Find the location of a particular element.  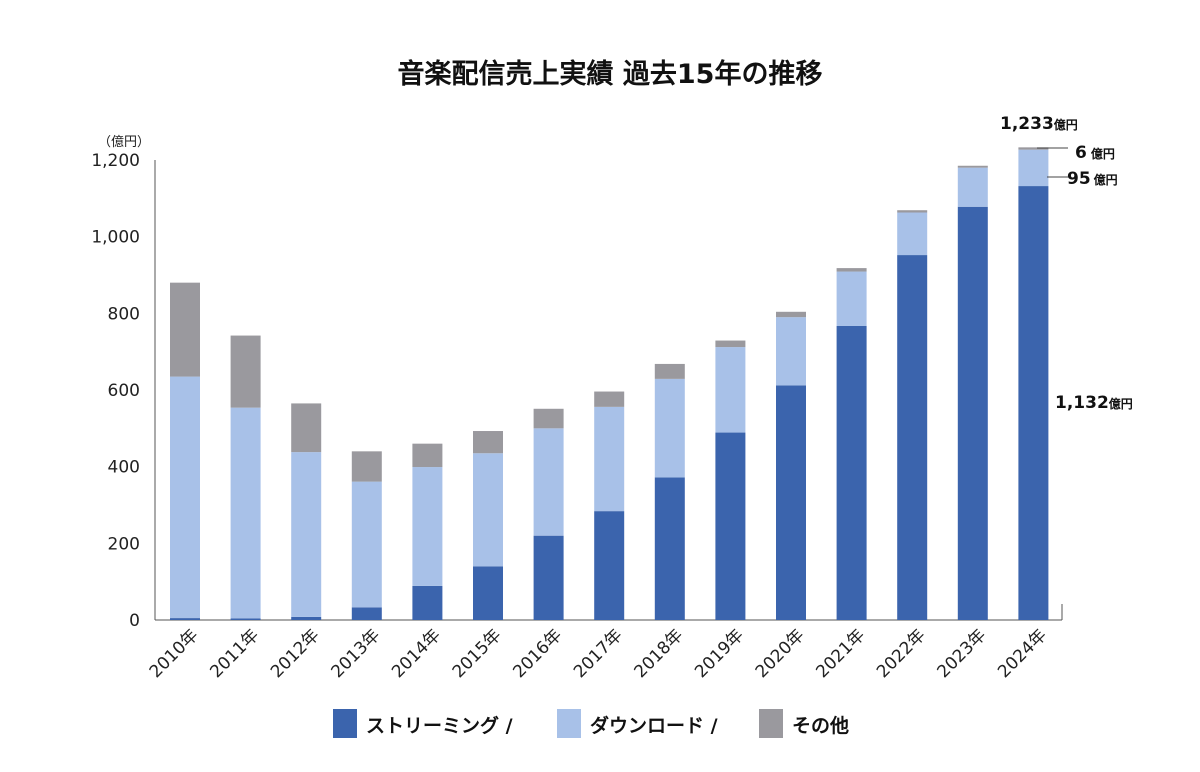

legend-swatch-download is located at coordinates (569, 723).